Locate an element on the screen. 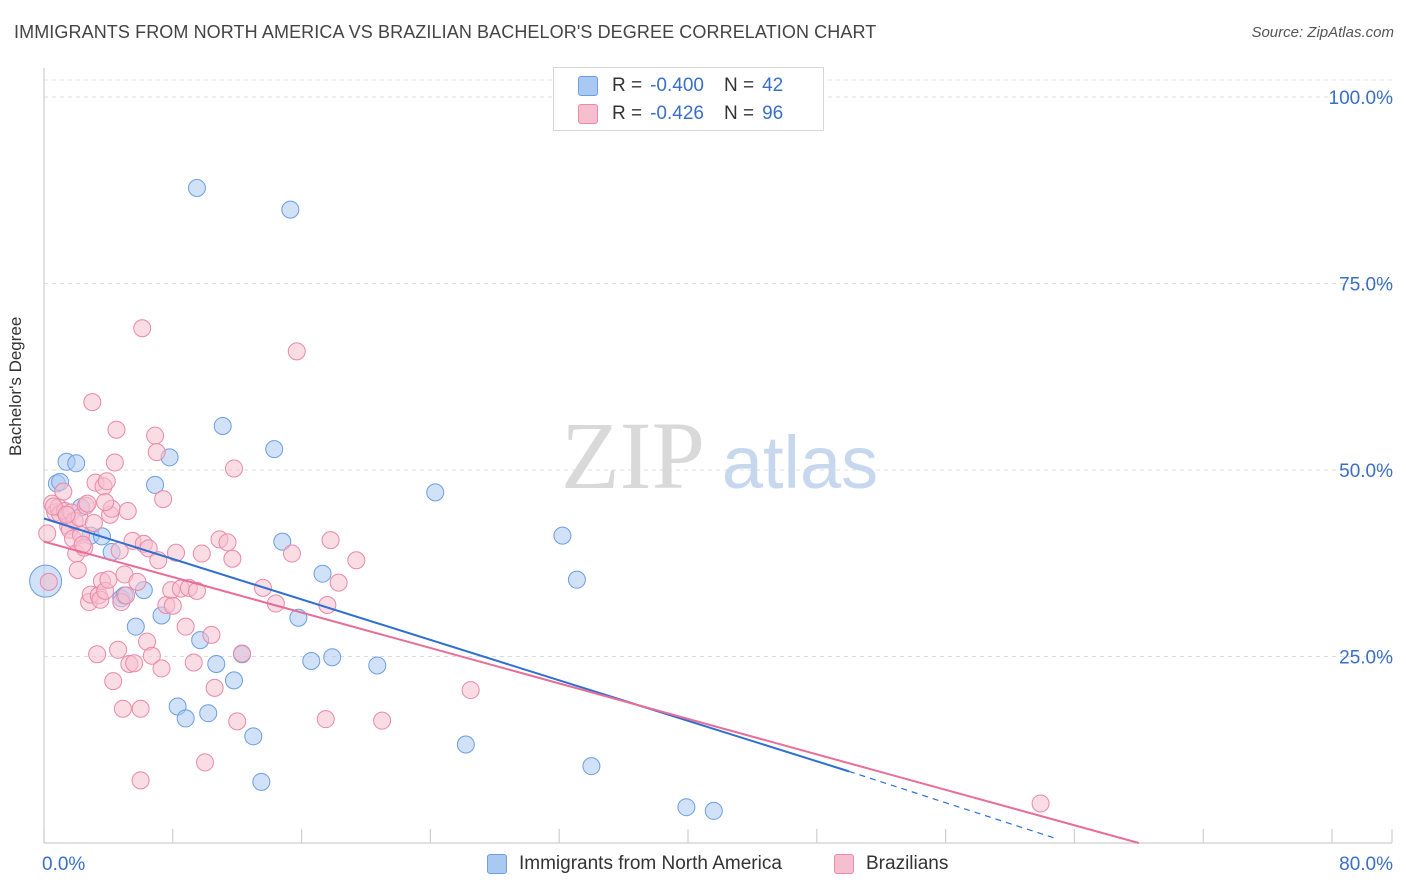 This screenshot has width=1406, height=892. y-tick-label: 100.0% is located at coordinates (1361, 98).